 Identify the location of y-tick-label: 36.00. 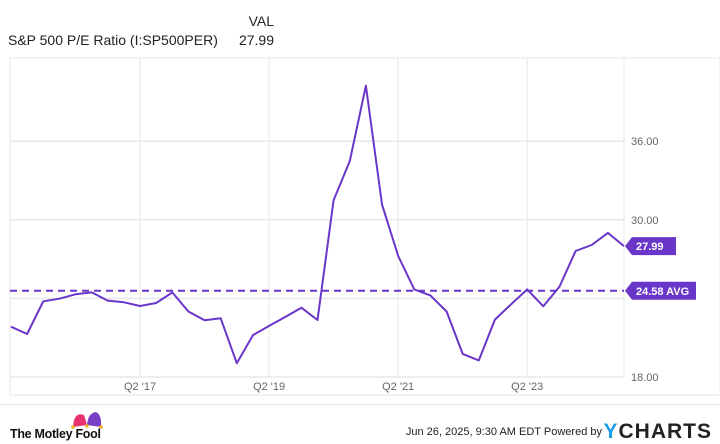
(645, 142).